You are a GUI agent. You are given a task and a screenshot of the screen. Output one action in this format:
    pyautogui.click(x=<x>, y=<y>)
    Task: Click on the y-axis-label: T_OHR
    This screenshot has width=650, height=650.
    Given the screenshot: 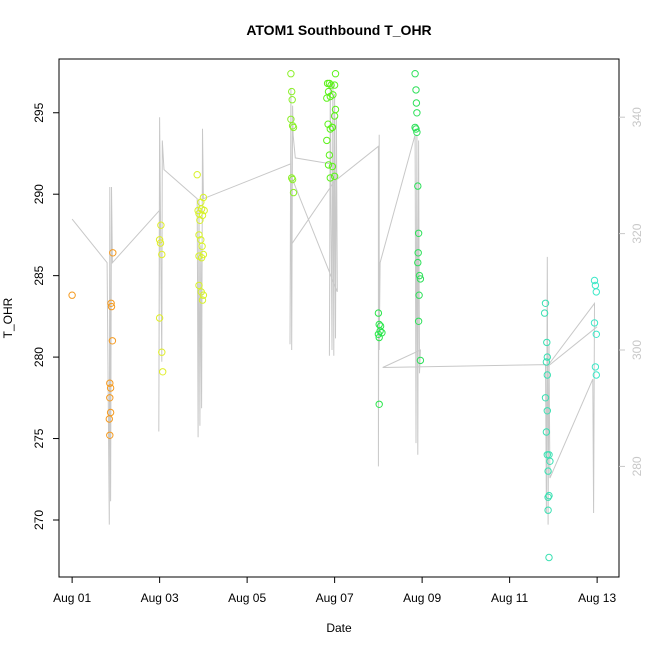 What is the action you would take?
    pyautogui.click(x=8, y=317)
    